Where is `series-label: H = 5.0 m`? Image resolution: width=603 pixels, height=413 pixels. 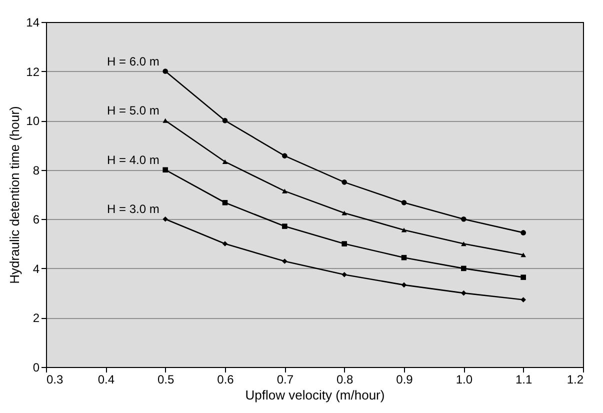
series-label: H = 5.0 m is located at coordinates (133, 111).